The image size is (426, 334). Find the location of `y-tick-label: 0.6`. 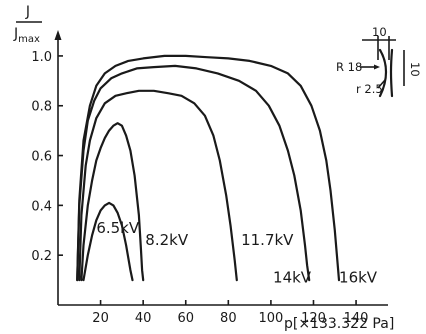

y-tick-label: 0.6 is located at coordinates (41, 157).